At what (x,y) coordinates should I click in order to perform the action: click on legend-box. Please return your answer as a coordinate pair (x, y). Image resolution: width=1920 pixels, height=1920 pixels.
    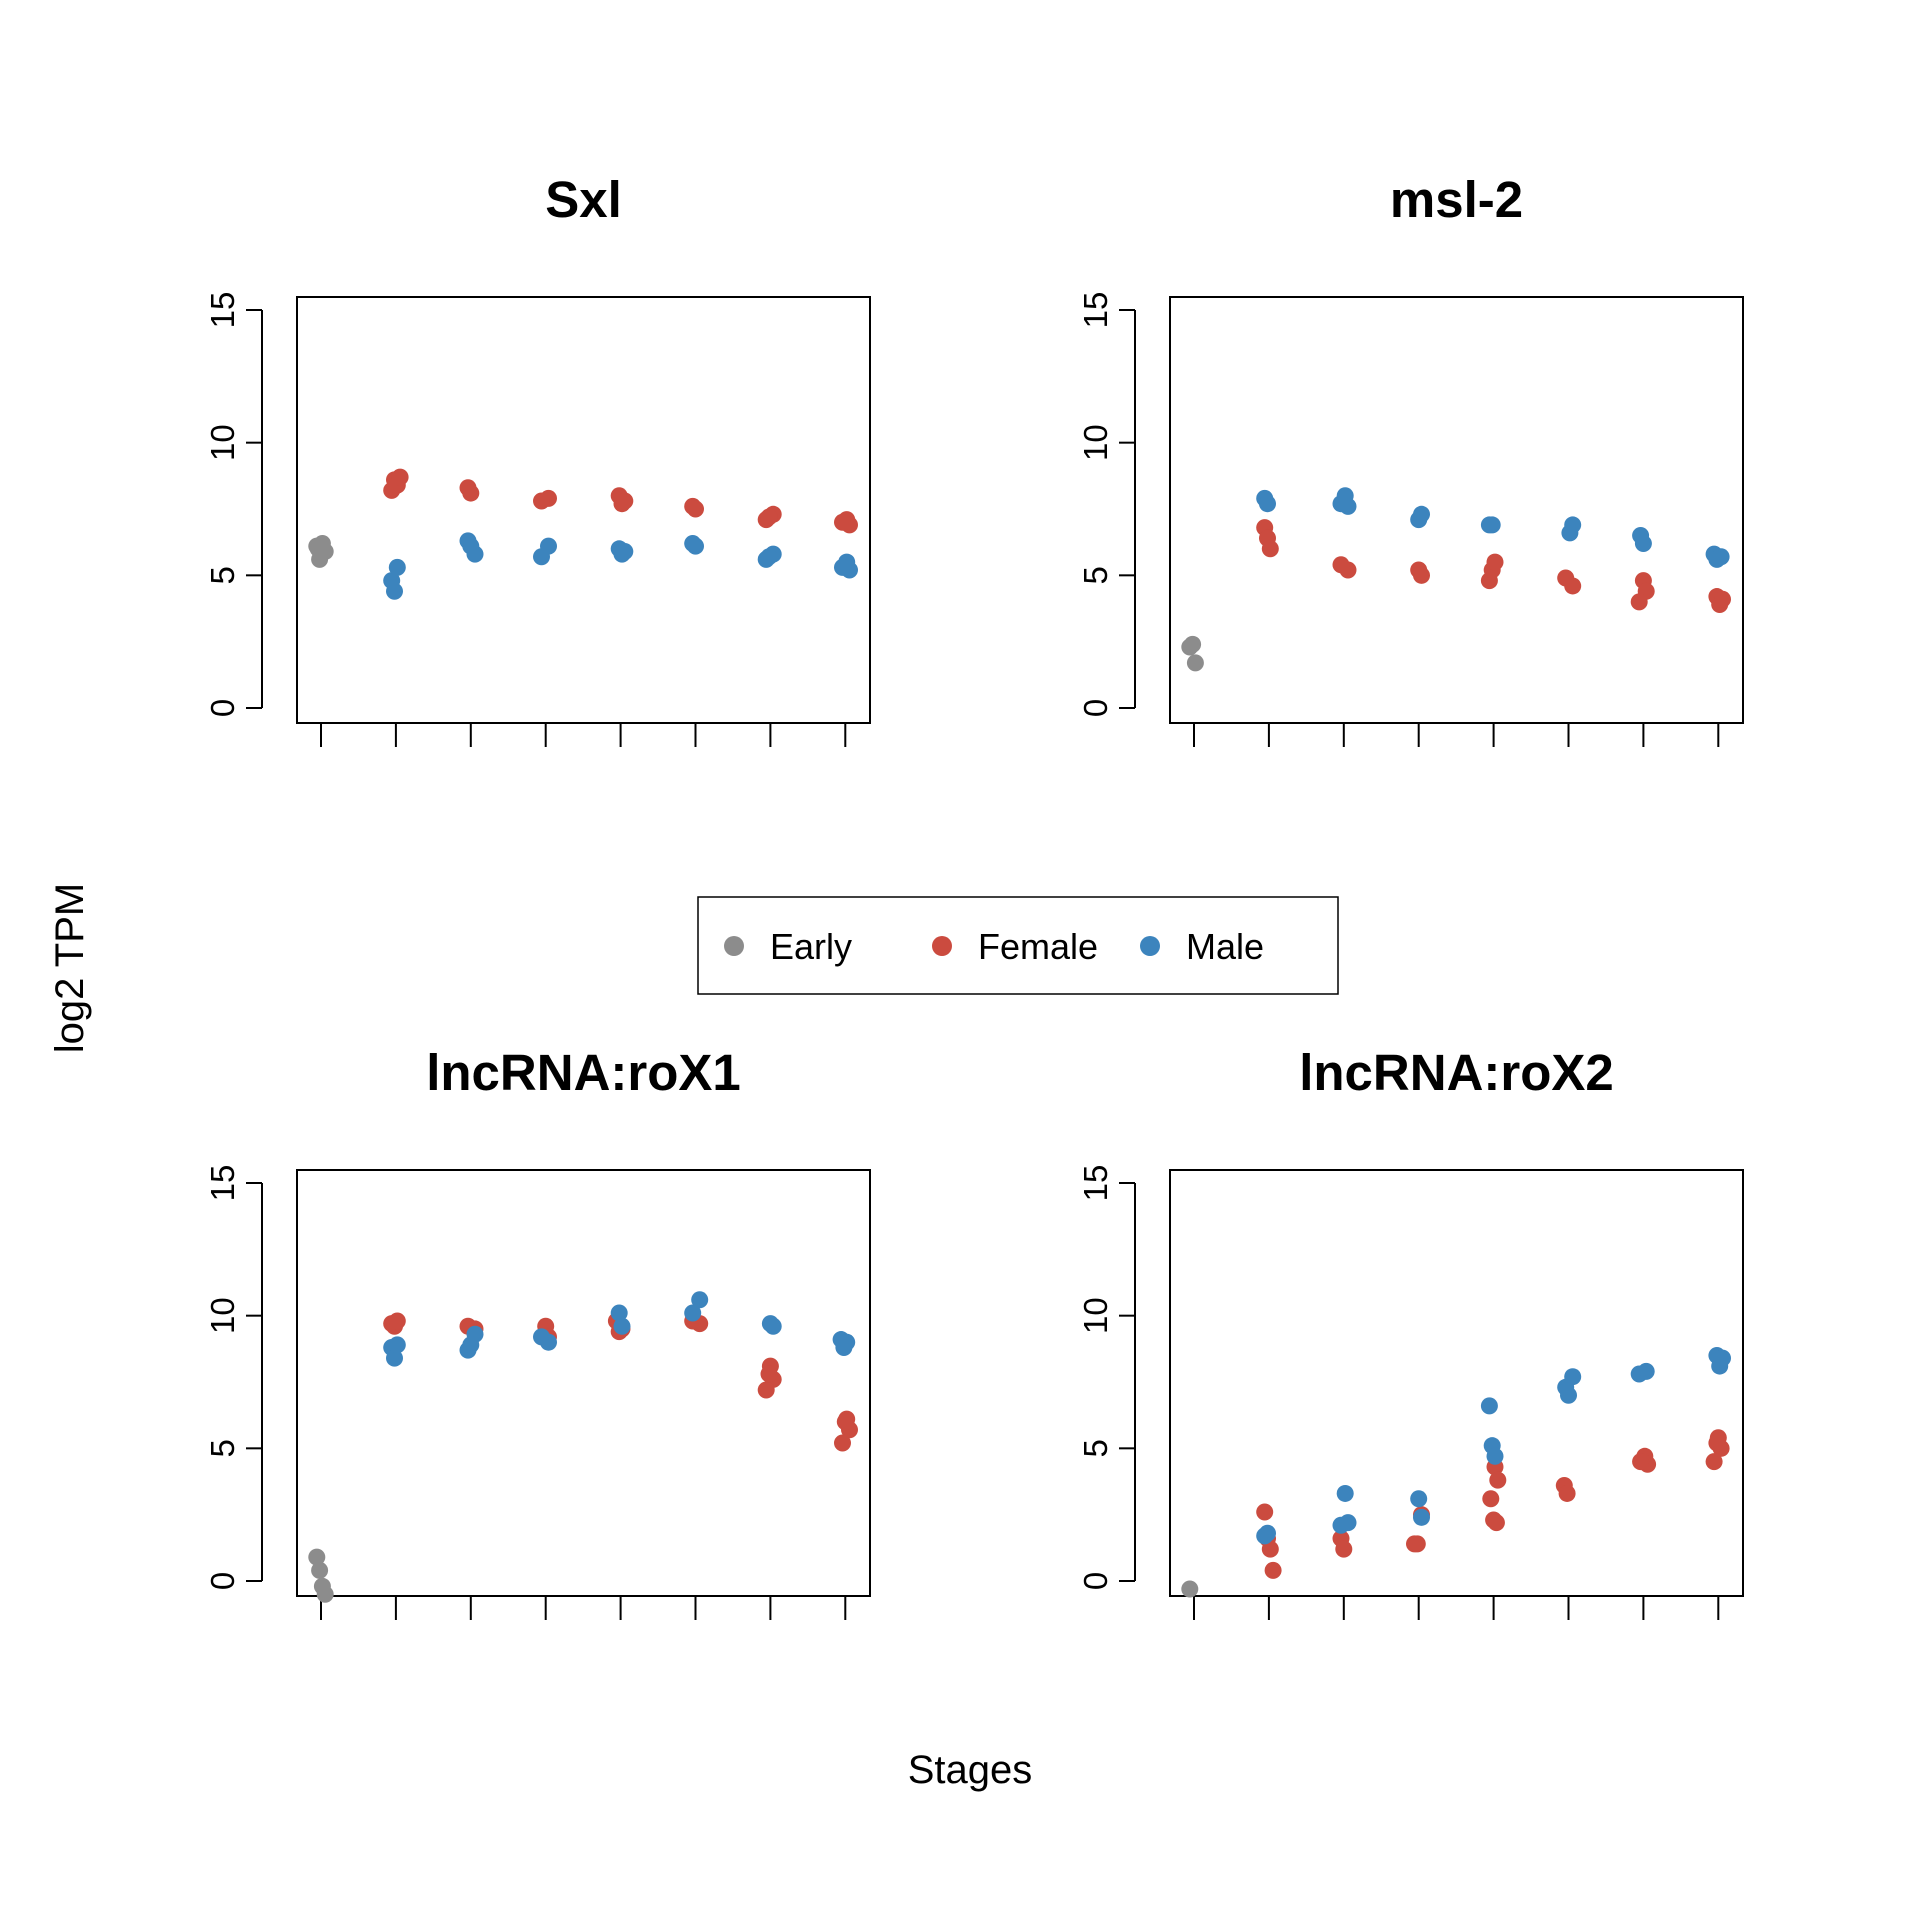
    Looking at the image, I should click on (1018, 945).